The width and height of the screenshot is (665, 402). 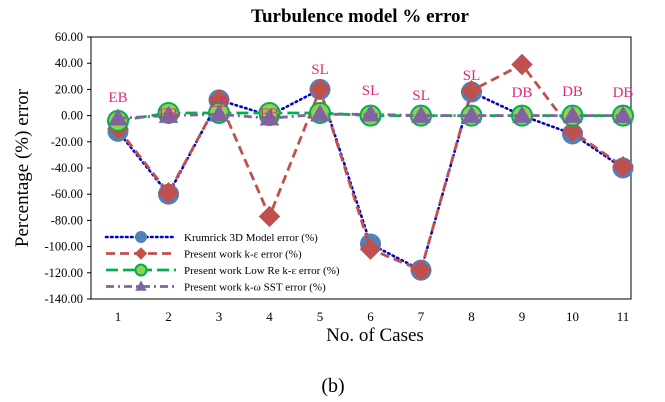 What do you see at coordinates (69, 89) in the screenshot?
I see `y-tick-label: 20.00` at bounding box center [69, 89].